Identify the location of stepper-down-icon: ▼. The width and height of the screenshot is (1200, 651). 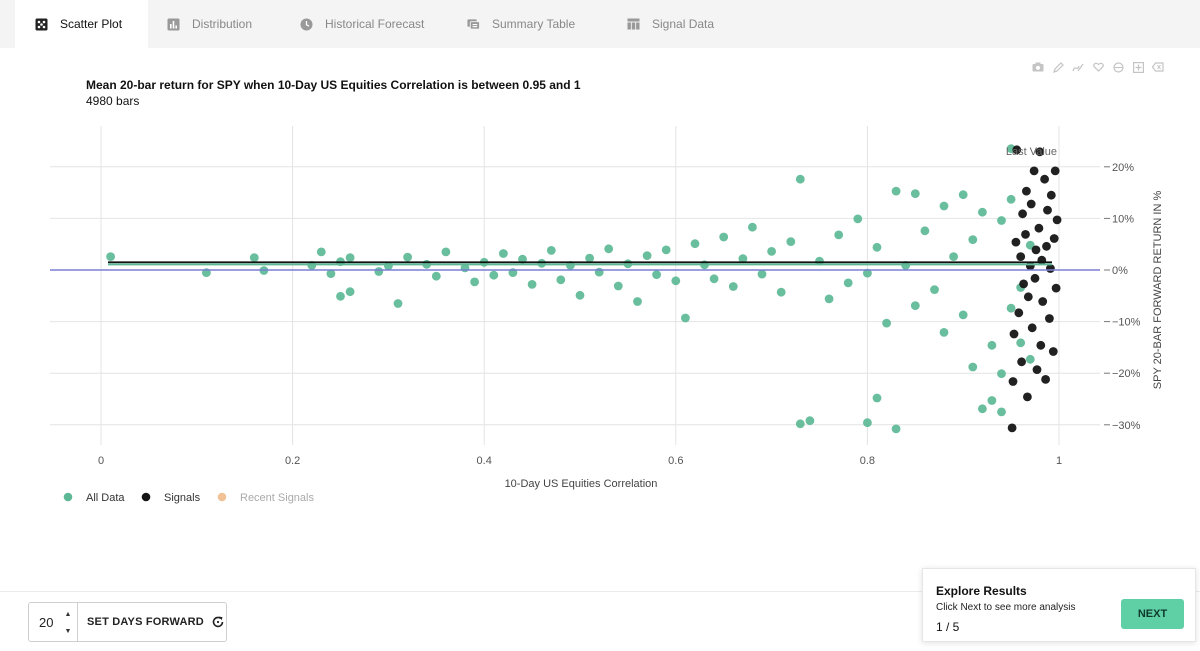
(68, 631).